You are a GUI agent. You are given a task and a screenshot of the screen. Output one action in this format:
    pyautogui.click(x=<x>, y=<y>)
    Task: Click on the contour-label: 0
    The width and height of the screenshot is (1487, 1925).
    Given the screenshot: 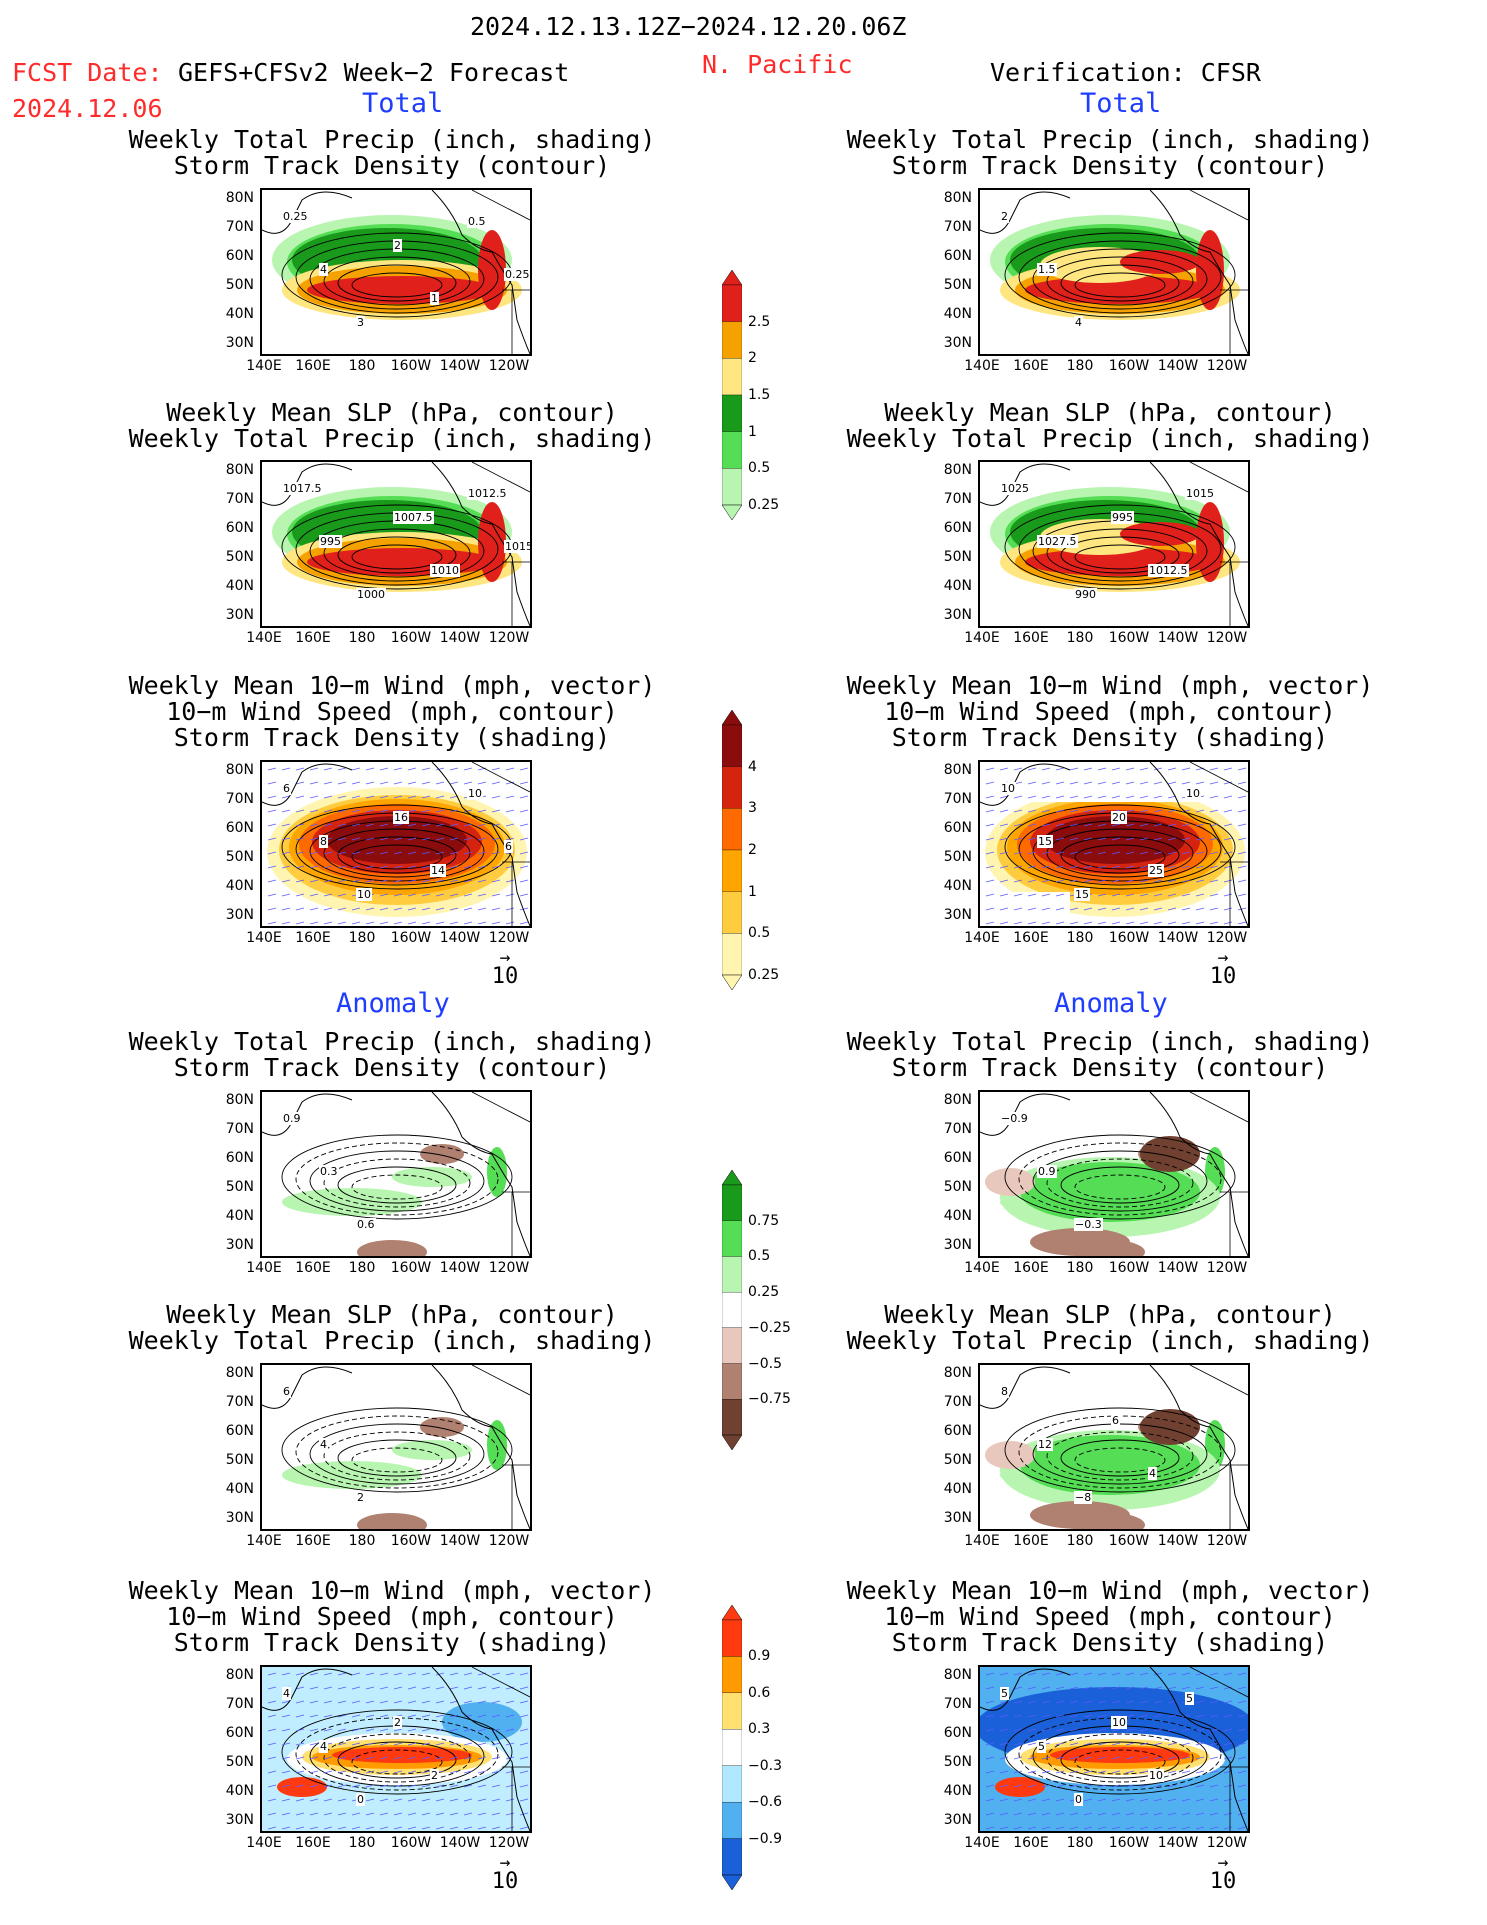 What is the action you would take?
    pyautogui.click(x=360, y=1799)
    